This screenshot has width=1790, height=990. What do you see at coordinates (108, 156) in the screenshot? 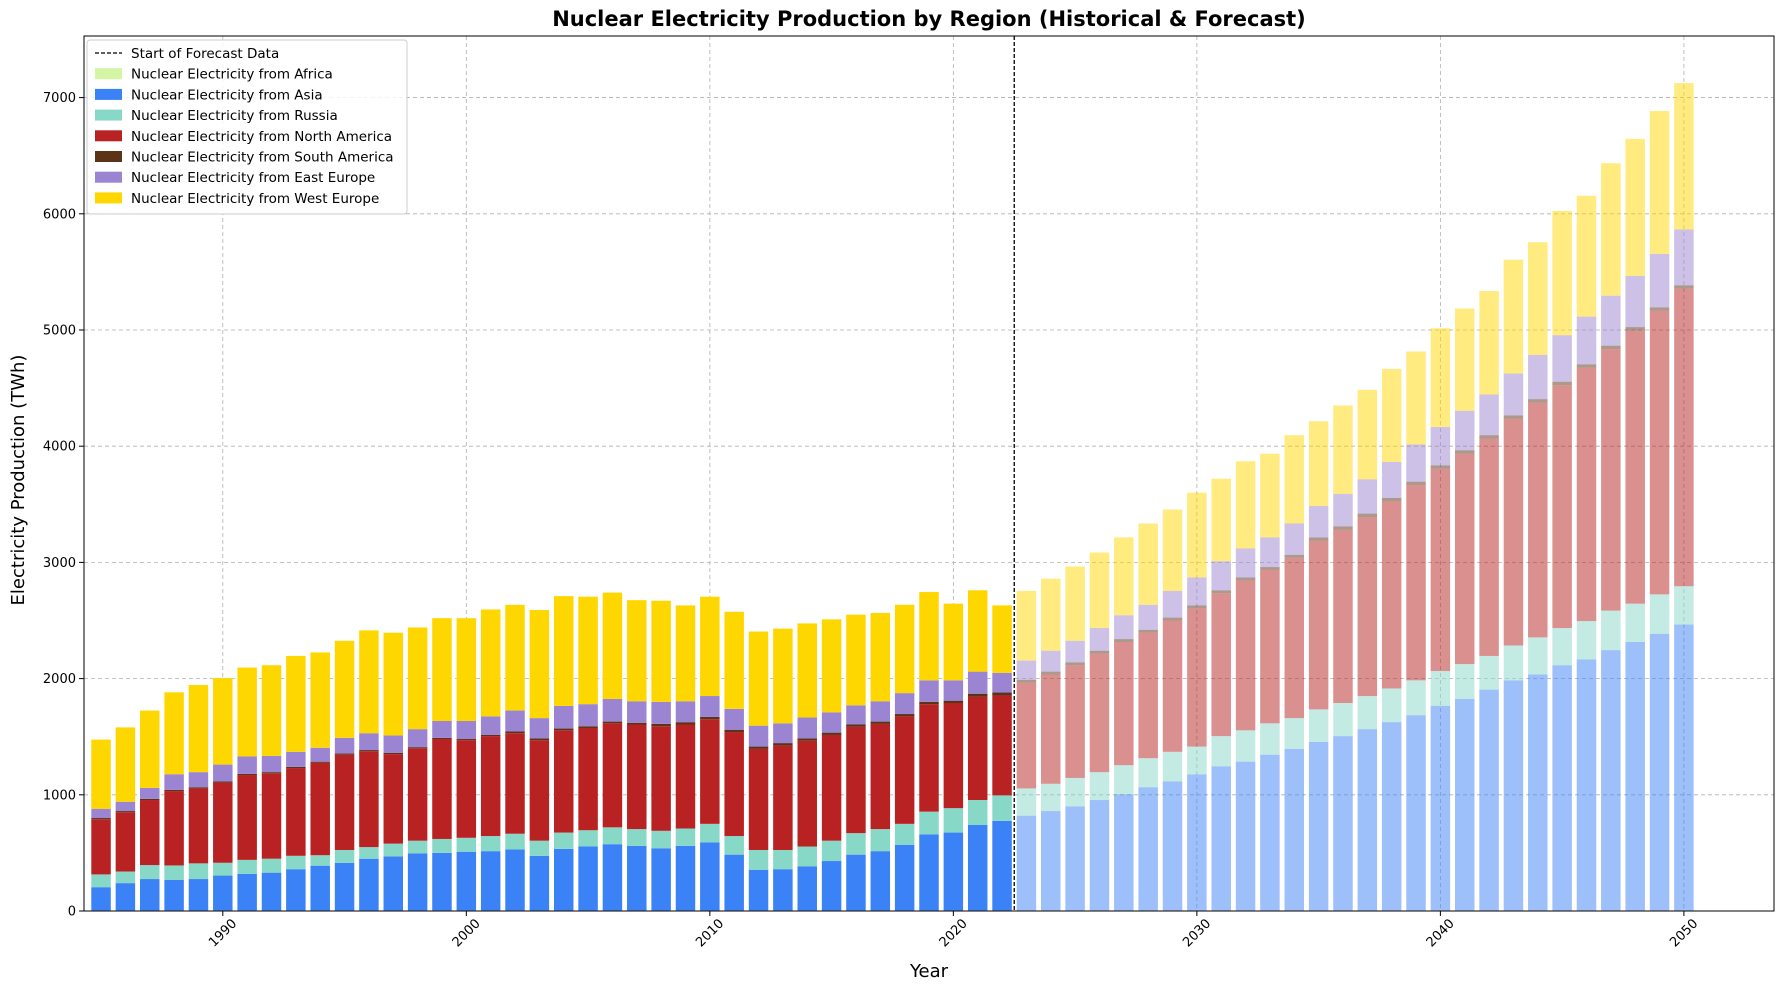
I see `legend-swatch` at bounding box center [108, 156].